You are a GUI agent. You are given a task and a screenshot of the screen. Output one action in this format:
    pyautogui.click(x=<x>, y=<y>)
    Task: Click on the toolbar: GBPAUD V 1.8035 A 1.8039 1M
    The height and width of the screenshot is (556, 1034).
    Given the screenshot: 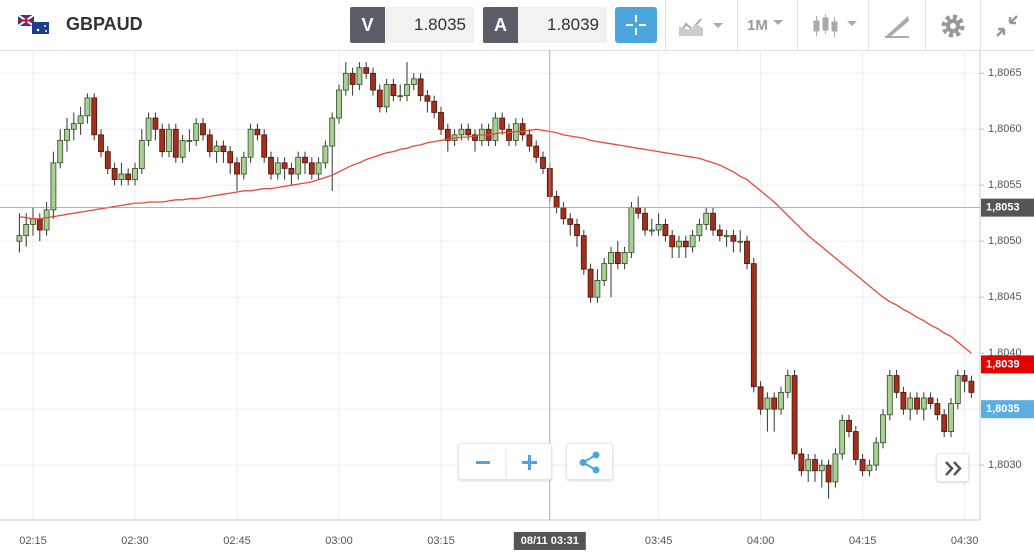 What is the action you would take?
    pyautogui.click(x=517, y=25)
    